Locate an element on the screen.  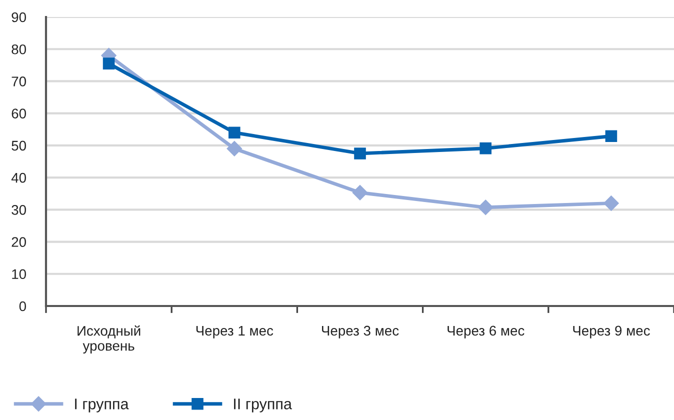
x-tick-label: Через 6 мес is located at coordinates (486, 332).